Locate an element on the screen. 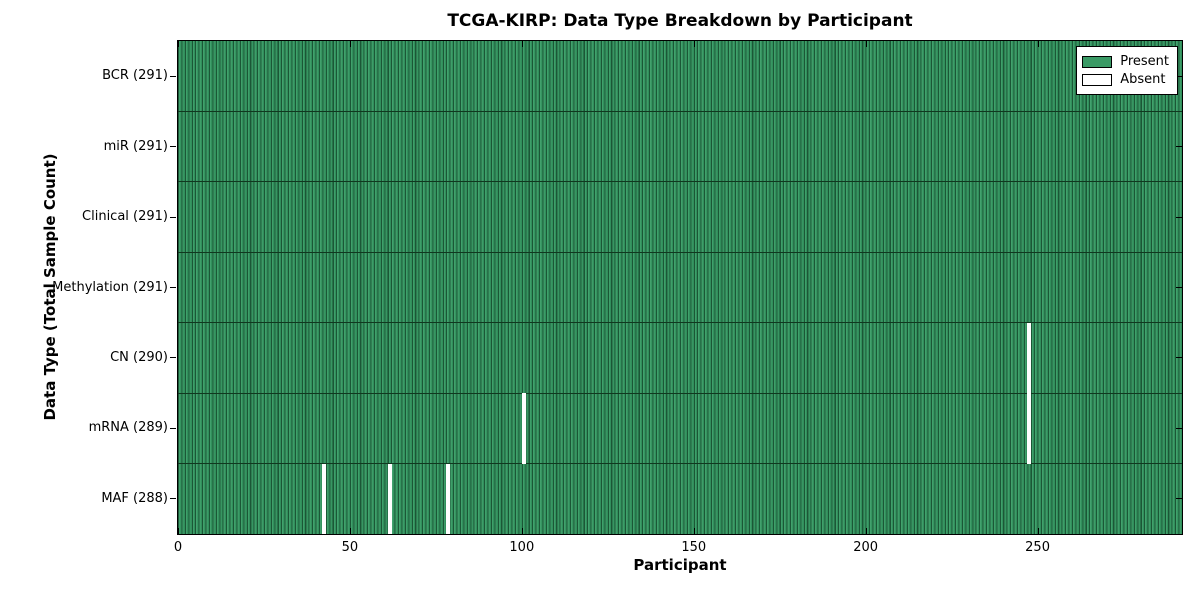 The image size is (1200, 600). legend-entry-absent: Absent is located at coordinates (1125, 79).